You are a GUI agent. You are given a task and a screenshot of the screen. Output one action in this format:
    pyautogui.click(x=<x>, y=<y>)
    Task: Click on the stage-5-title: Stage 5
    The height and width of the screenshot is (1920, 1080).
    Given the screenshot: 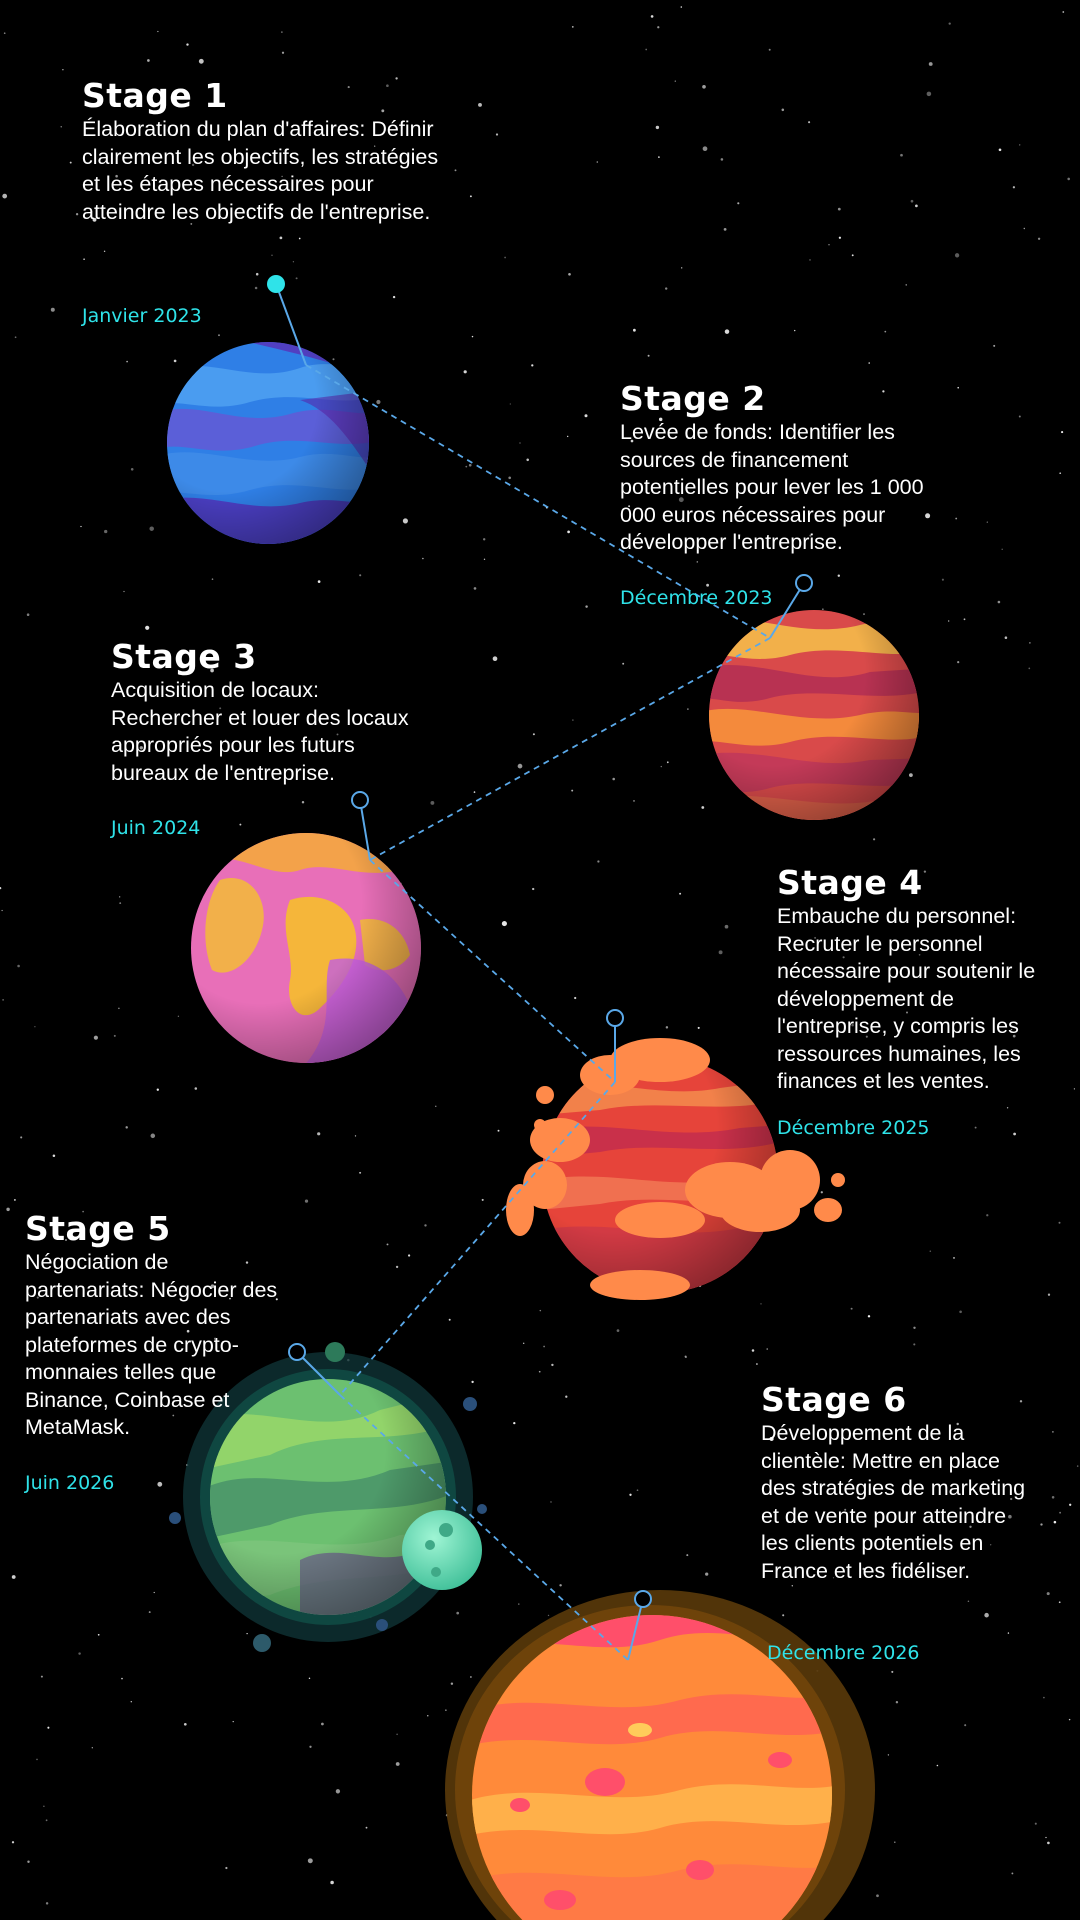 What is the action you would take?
    pyautogui.click(x=98, y=1228)
    